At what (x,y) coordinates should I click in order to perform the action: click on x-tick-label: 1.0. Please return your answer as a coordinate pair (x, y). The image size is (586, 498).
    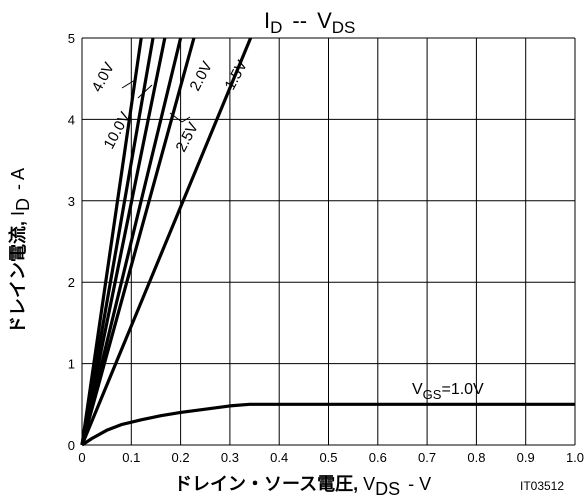
    Looking at the image, I should click on (575, 457).